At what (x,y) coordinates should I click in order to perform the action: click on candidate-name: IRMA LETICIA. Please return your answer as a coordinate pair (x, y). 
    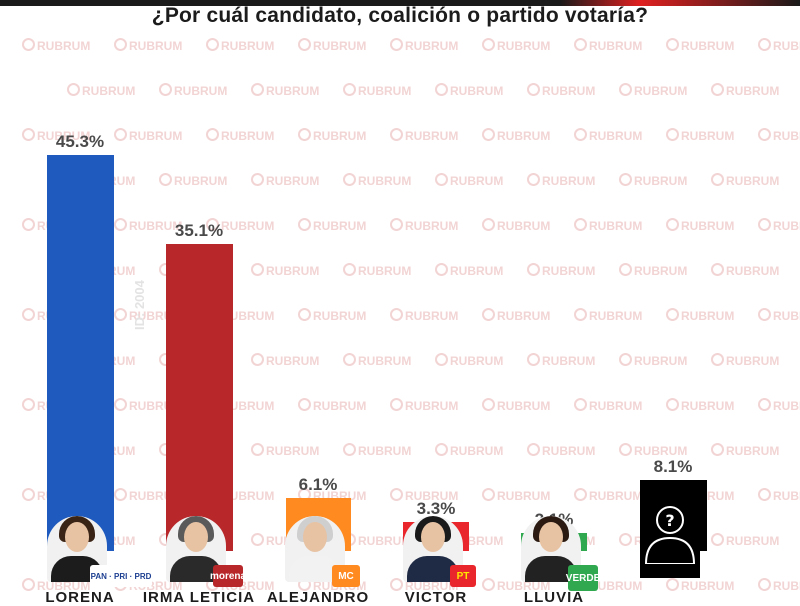
    Looking at the image, I should click on (199, 597).